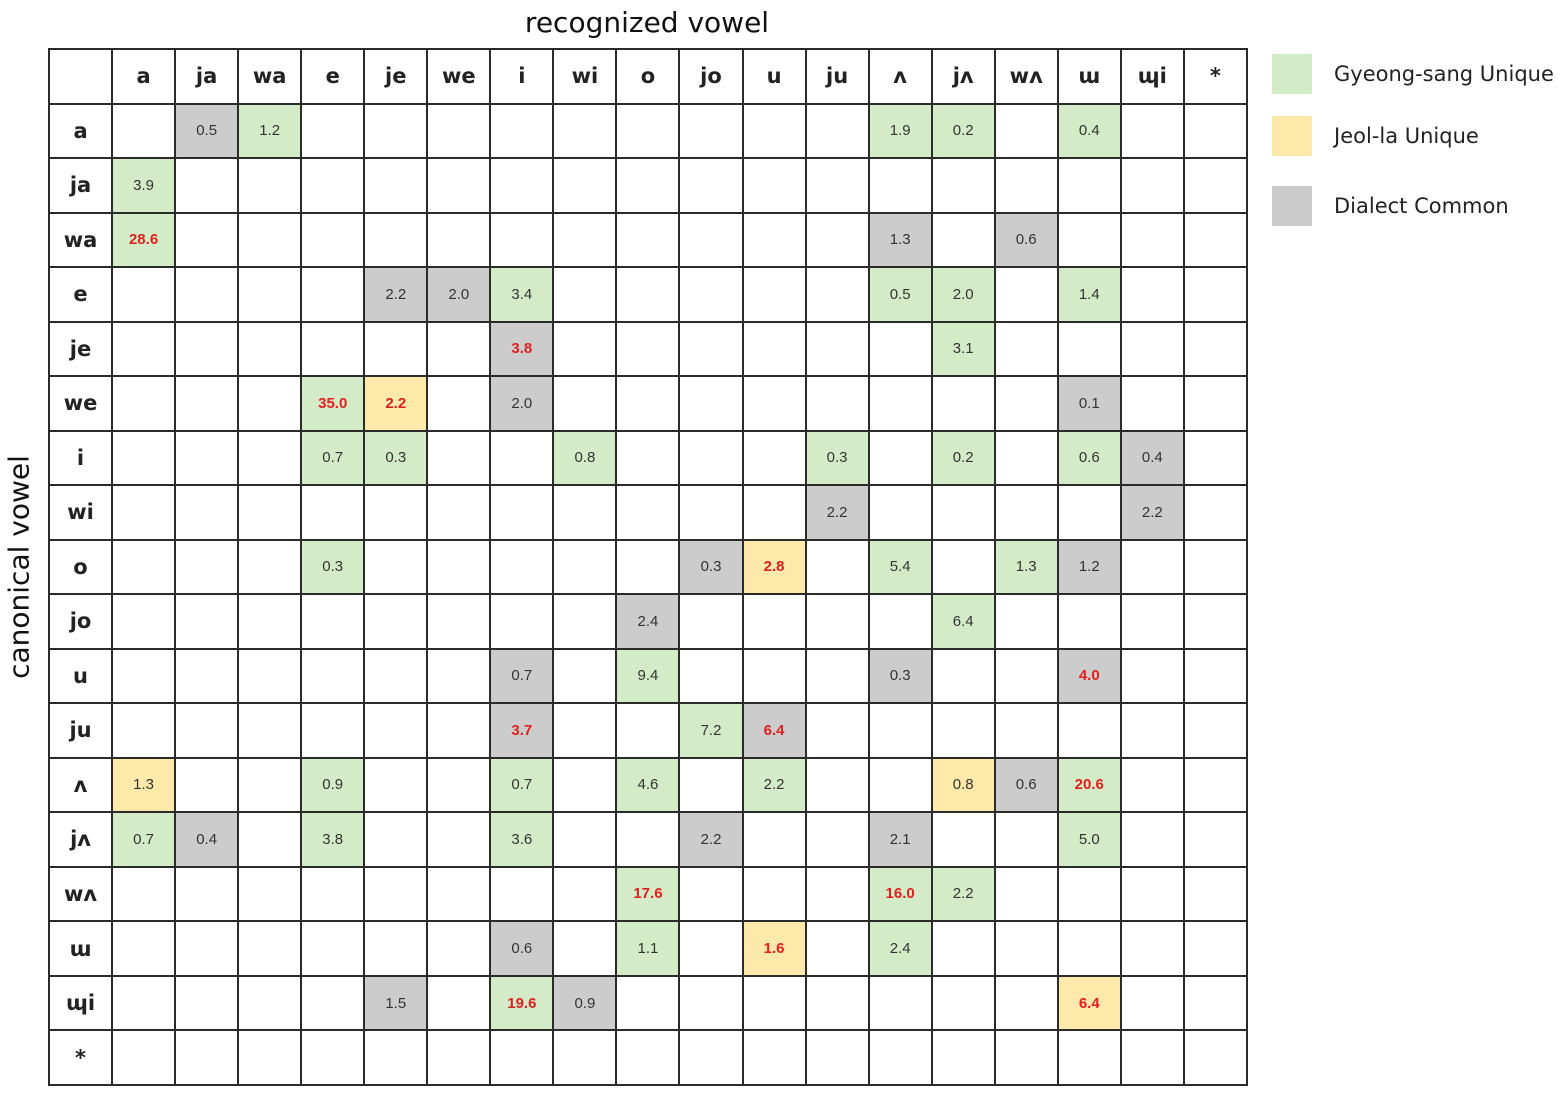  What do you see at coordinates (207, 839) in the screenshot?
I see `heatmap-cell: 0.4` at bounding box center [207, 839].